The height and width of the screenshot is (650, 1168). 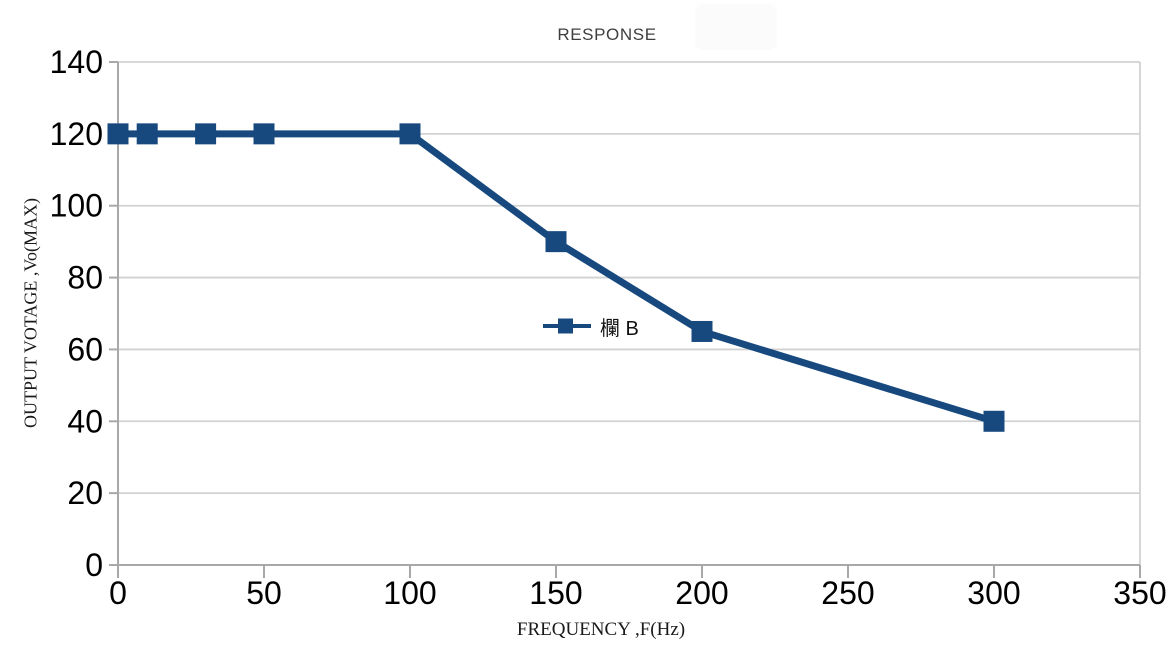 What do you see at coordinates (601, 629) in the screenshot?
I see `x-axis-title: FREQUENCY ,F(Hz)` at bounding box center [601, 629].